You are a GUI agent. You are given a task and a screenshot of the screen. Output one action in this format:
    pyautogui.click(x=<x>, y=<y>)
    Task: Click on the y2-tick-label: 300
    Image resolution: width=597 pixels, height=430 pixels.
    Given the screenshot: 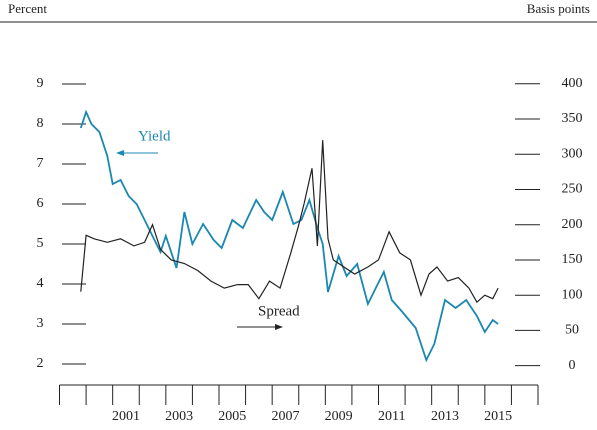 What is the action you would take?
    pyautogui.click(x=572, y=153)
    